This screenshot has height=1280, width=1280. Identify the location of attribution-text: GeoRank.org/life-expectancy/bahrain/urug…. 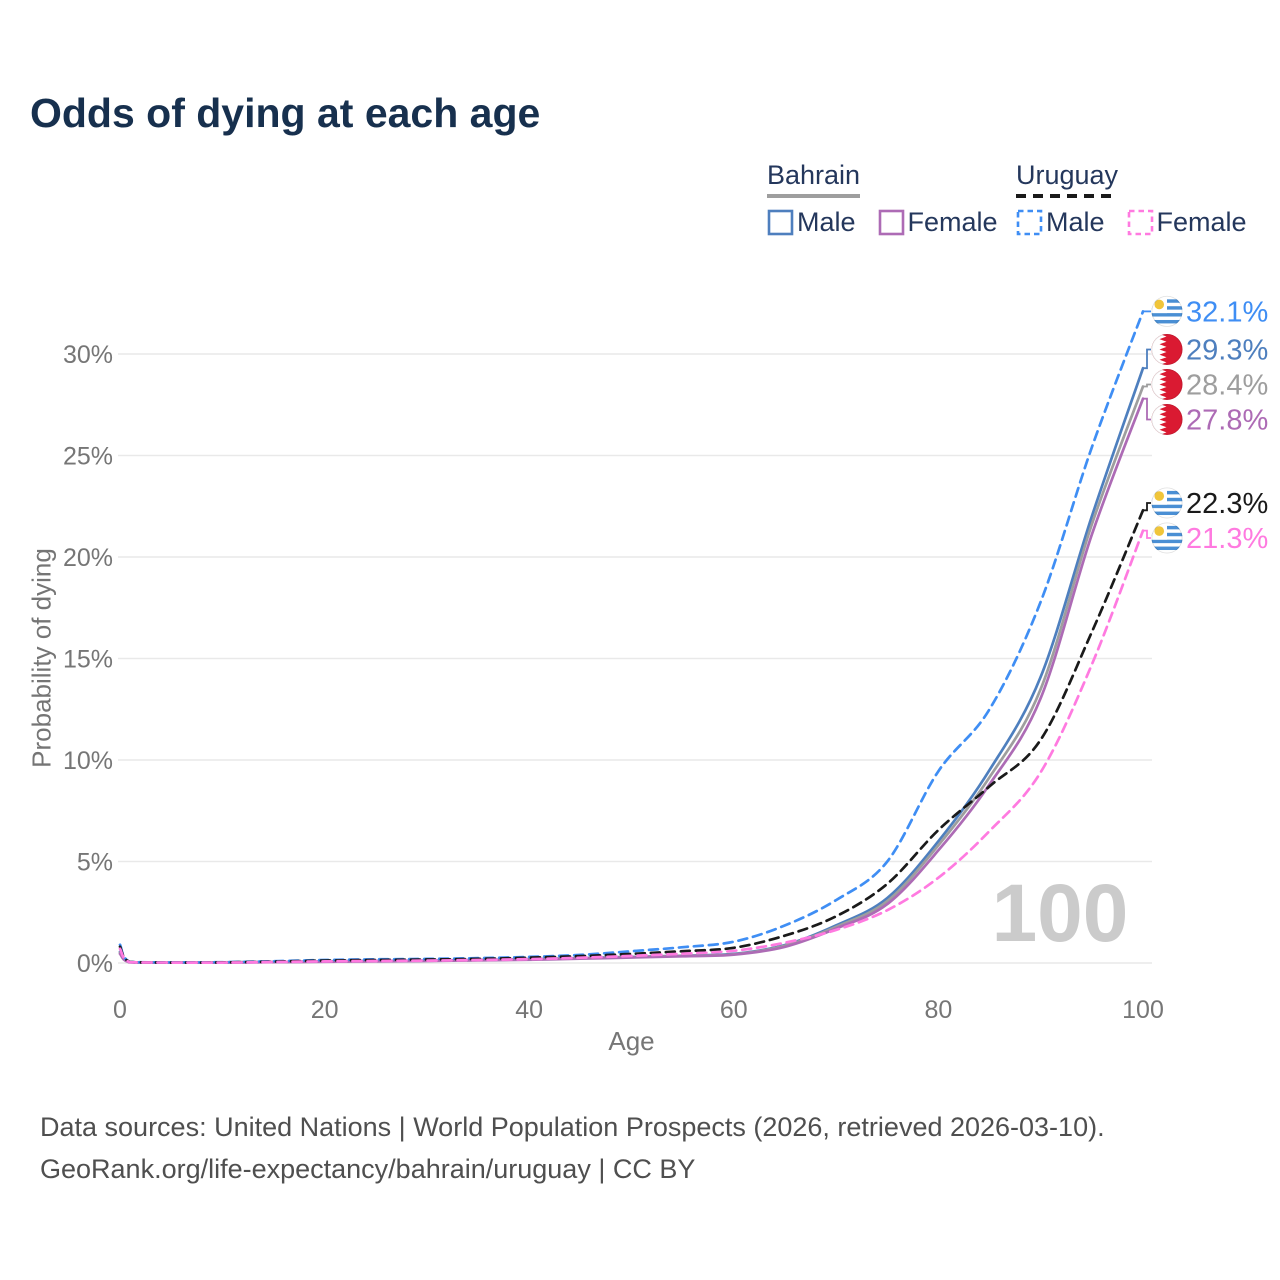
(368, 1169).